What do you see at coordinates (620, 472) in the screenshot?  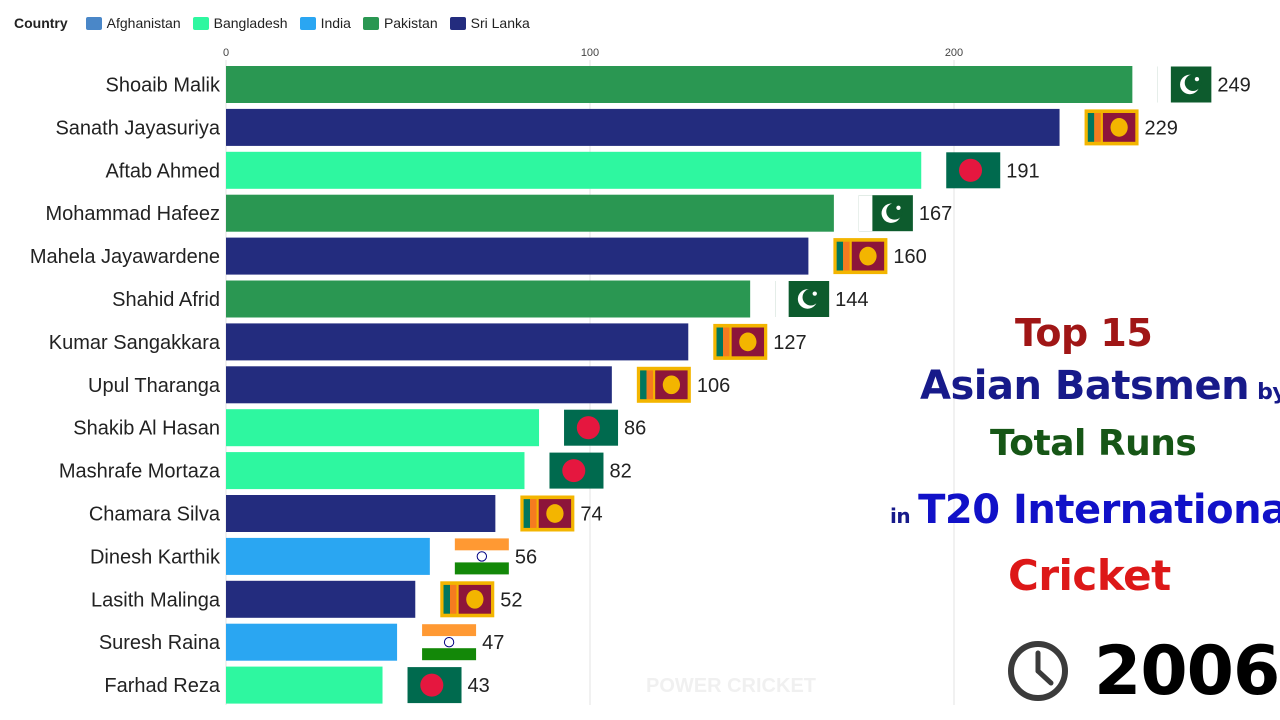 I see `value-label: 82` at bounding box center [620, 472].